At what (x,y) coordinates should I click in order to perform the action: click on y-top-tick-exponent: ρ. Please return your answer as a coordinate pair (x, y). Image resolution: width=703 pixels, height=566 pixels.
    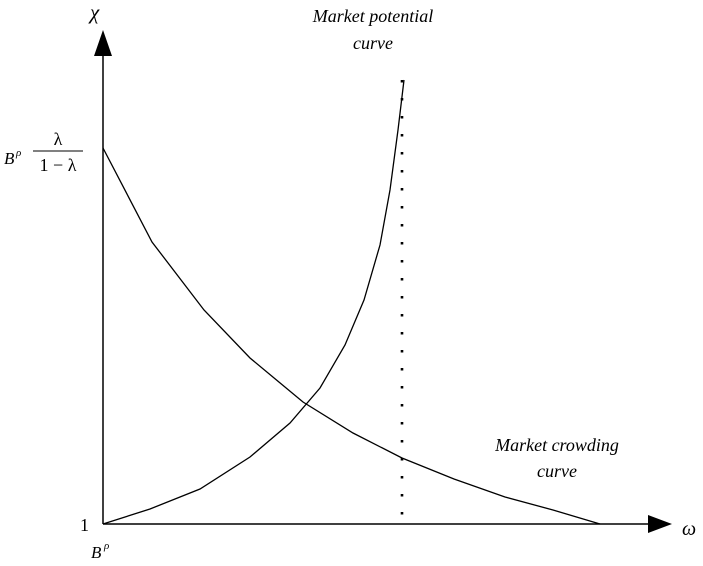
    Looking at the image, I should click on (18, 153).